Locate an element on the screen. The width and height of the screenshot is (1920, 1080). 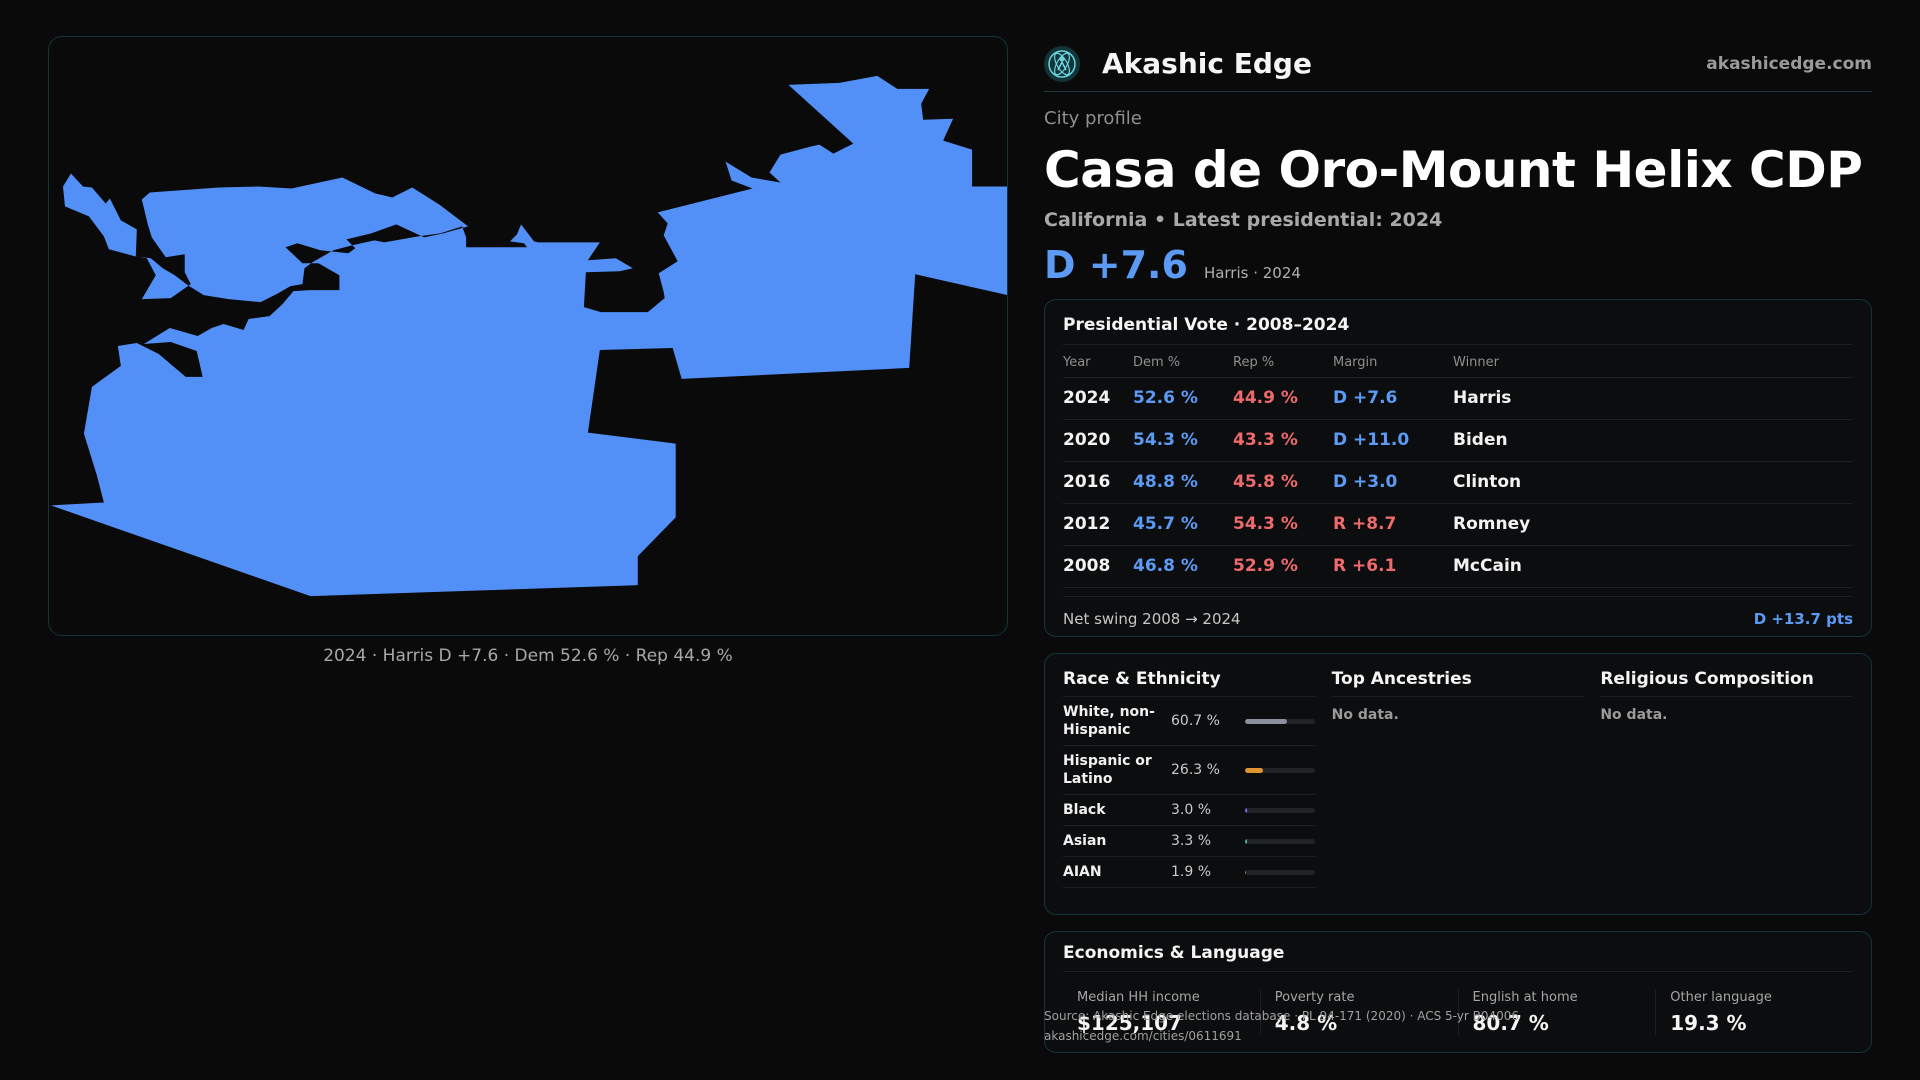
cell-margin: R +6.1 is located at coordinates (1393, 566).